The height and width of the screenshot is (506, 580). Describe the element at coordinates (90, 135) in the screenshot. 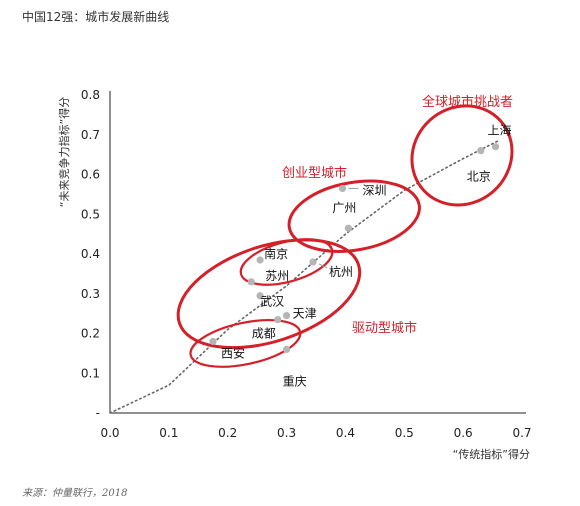

I see `y-tick-label: 0.7` at that location.